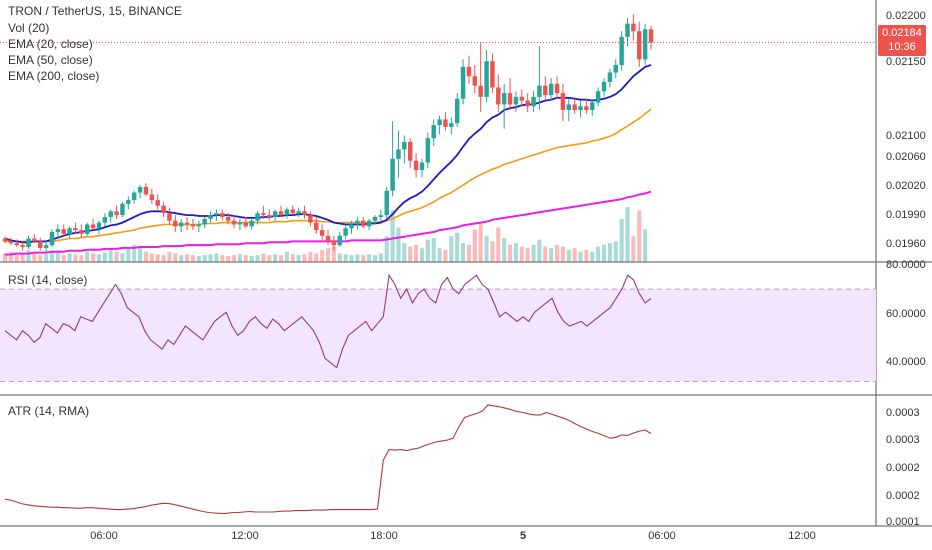 The width and height of the screenshot is (932, 550). What do you see at coordinates (903, 522) in the screenshot?
I see `atr-tick: 0.0001` at bounding box center [903, 522].